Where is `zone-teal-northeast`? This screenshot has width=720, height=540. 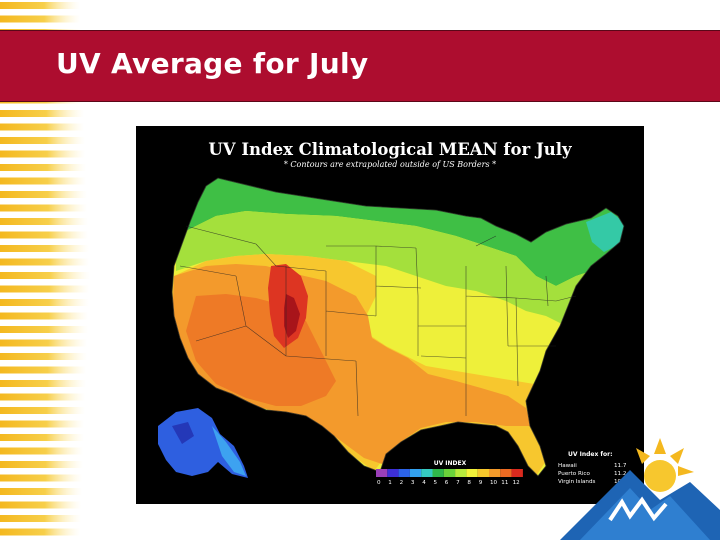 zone-teal-northeast is located at coordinates (605, 232).